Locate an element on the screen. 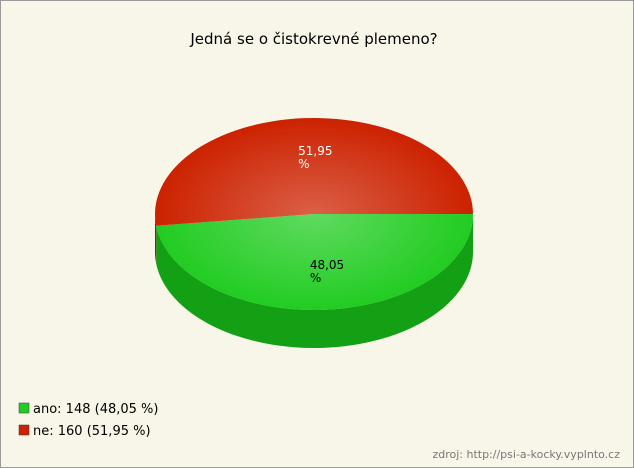 Image resolution: width=634 pixels, height=468 pixels. value-label: 51,95 % is located at coordinates (315, 157).